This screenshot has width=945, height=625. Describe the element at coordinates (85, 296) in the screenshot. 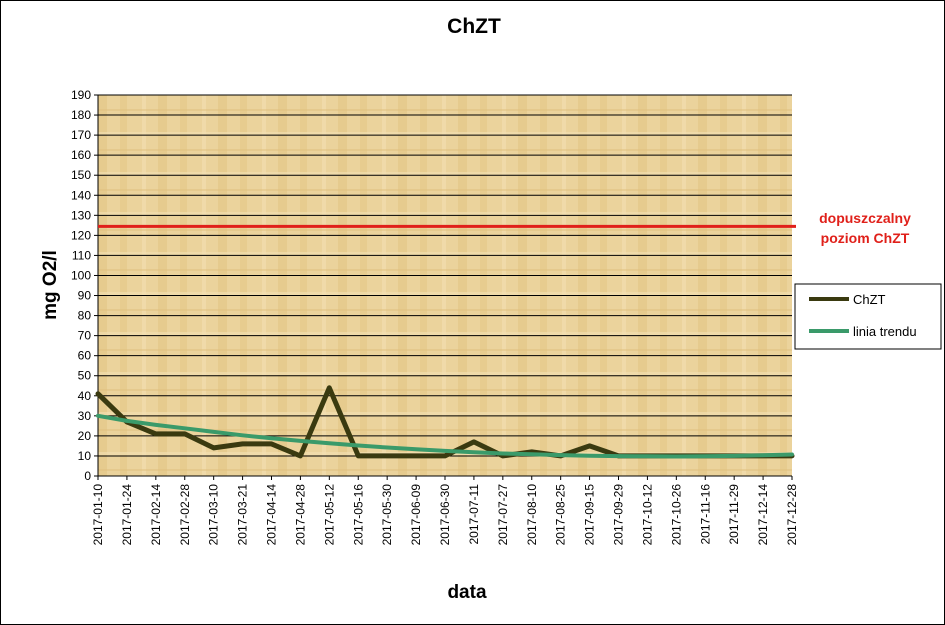

I see `y-tick-label: 90` at that location.